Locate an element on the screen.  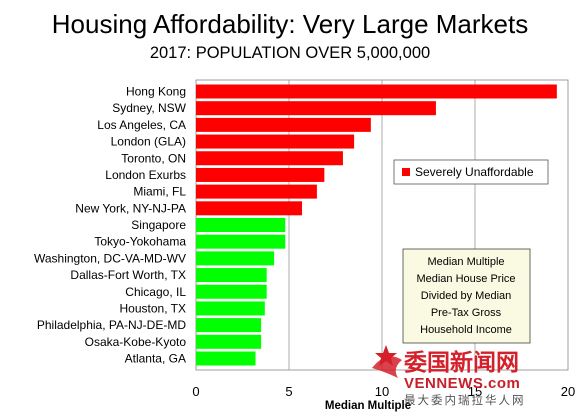
legend-box is located at coordinates (471, 172).